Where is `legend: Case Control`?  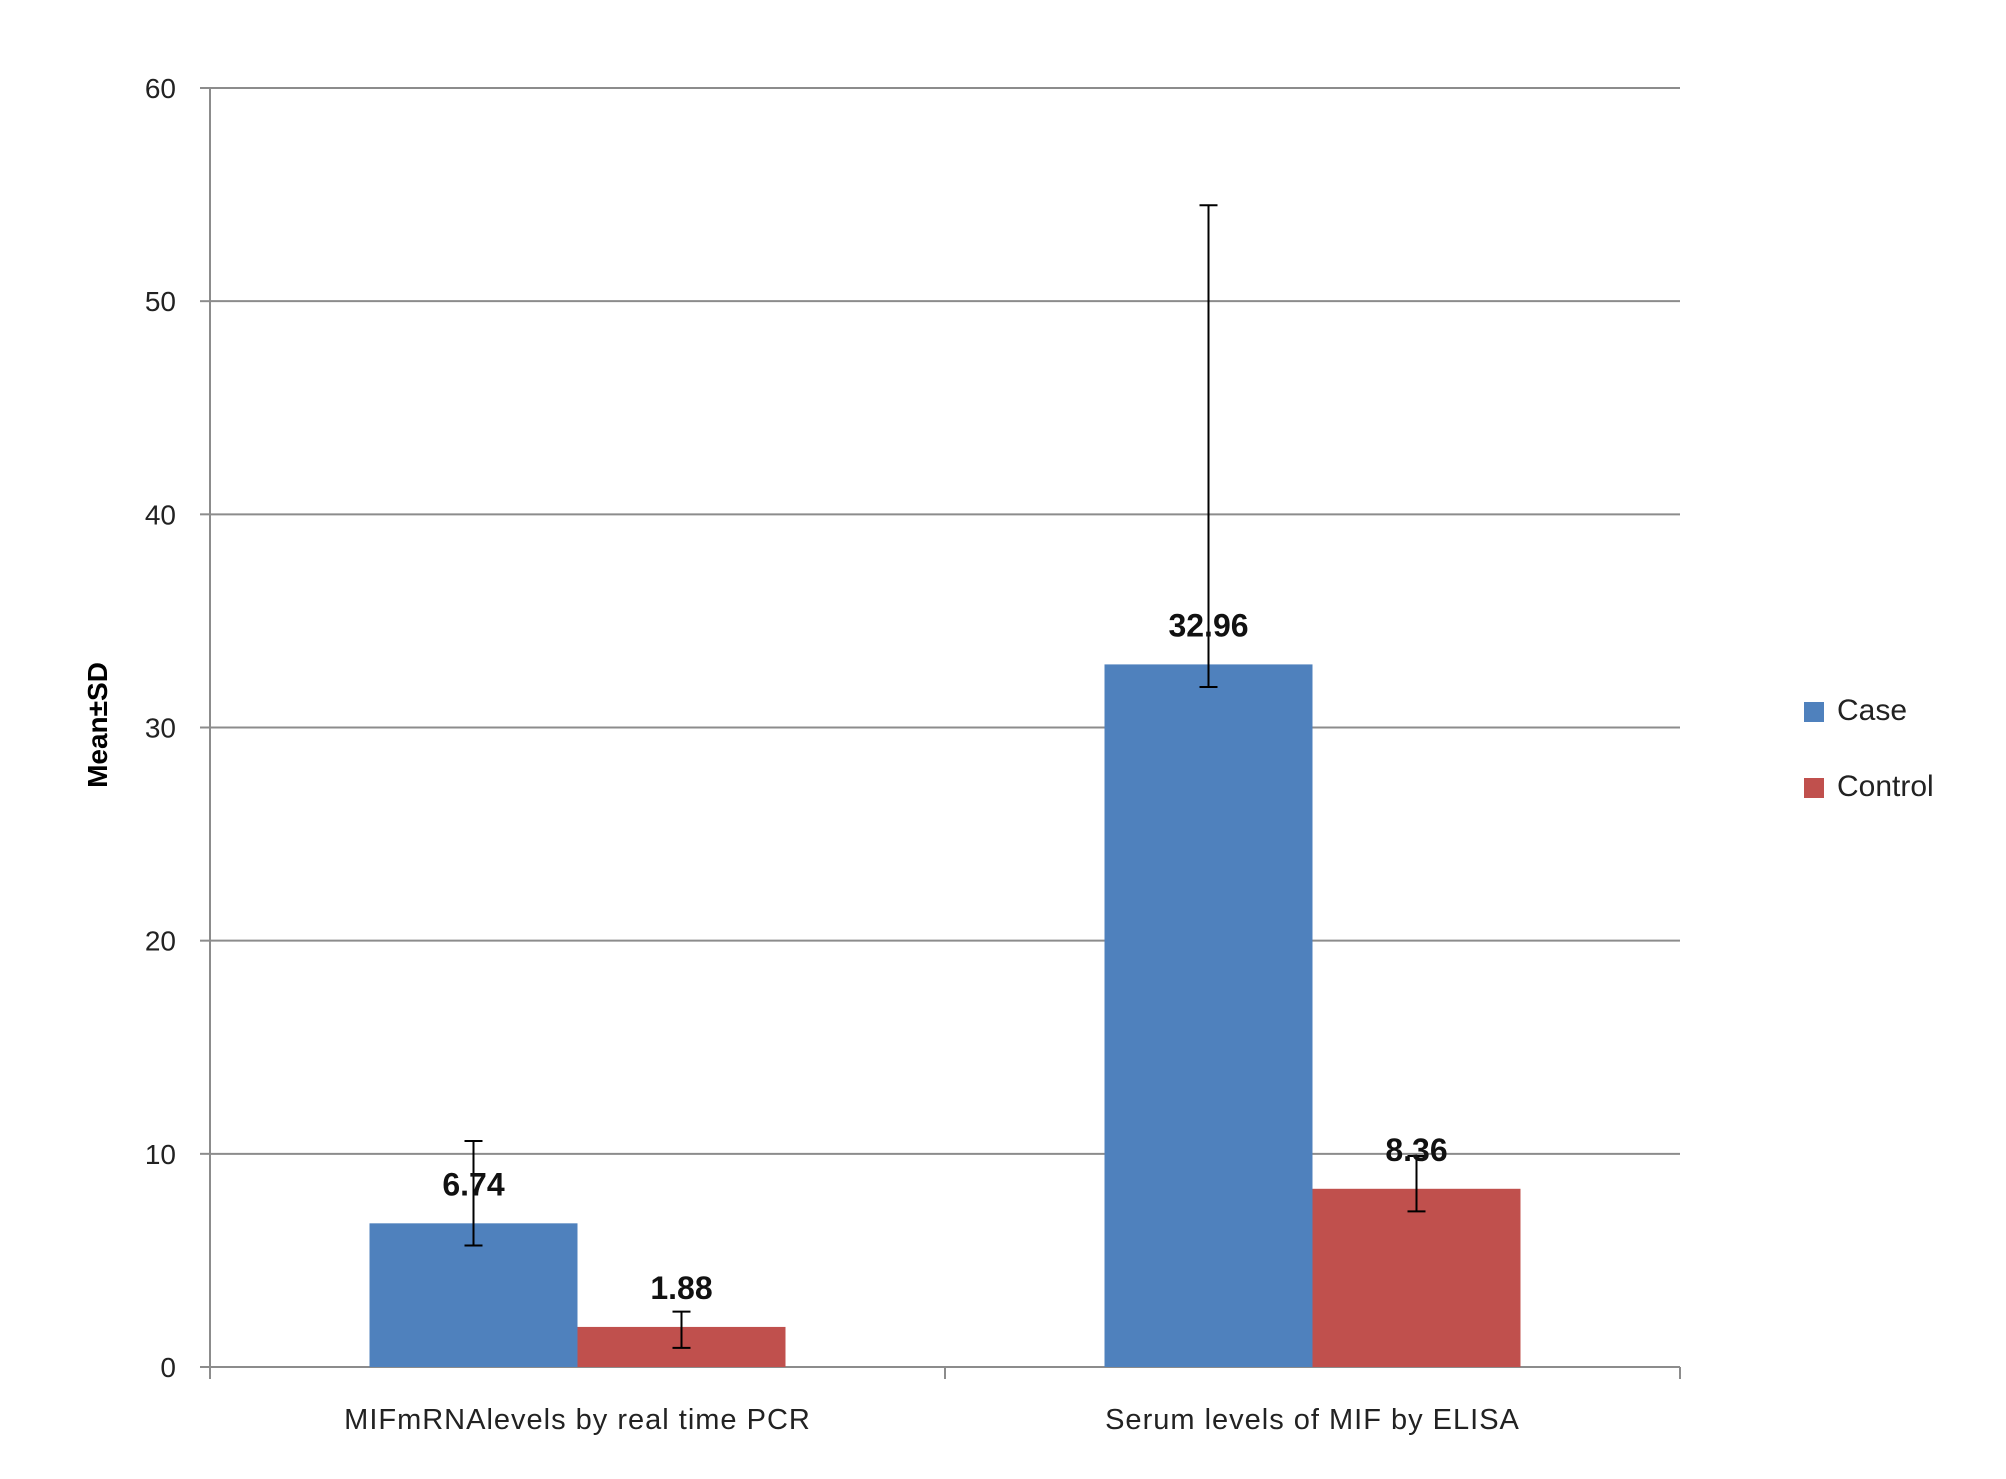 legend: Case Control is located at coordinates (1869, 748).